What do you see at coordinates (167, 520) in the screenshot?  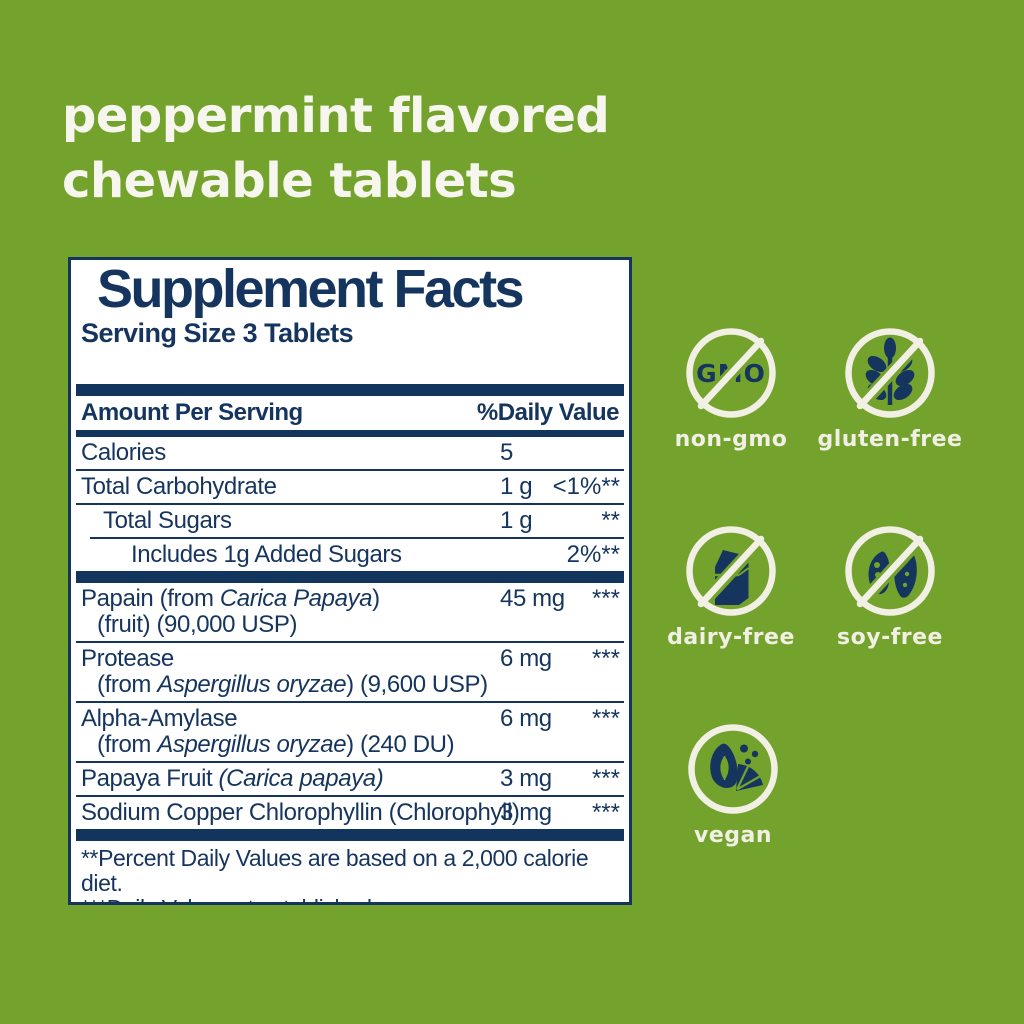 I see `row-name: Total Sugars` at bounding box center [167, 520].